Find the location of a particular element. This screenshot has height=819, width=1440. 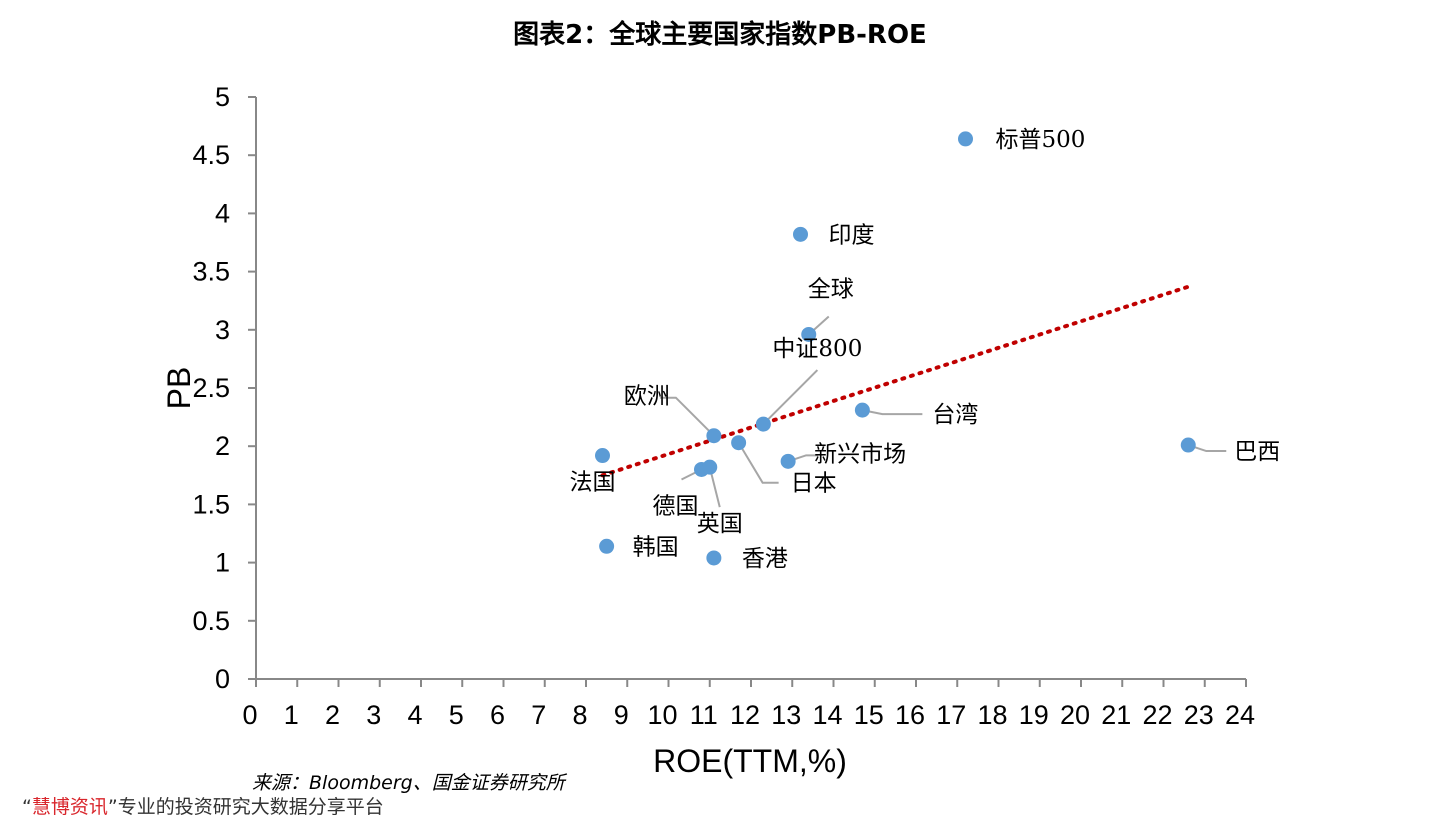

x-tick-label: 13 is located at coordinates (786, 715).